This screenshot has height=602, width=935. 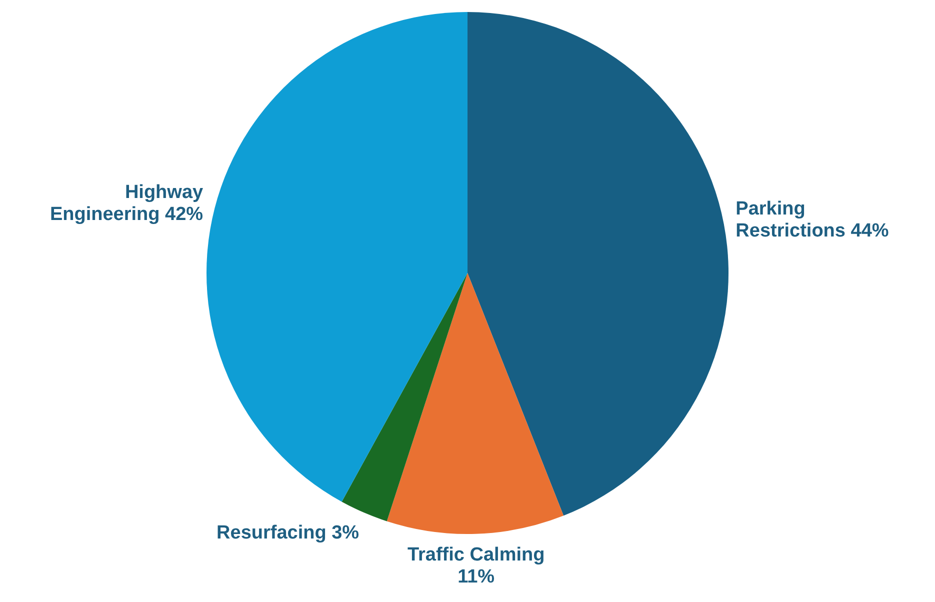 I want to click on slice-label: Traffic Calming, so click(x=476, y=555).